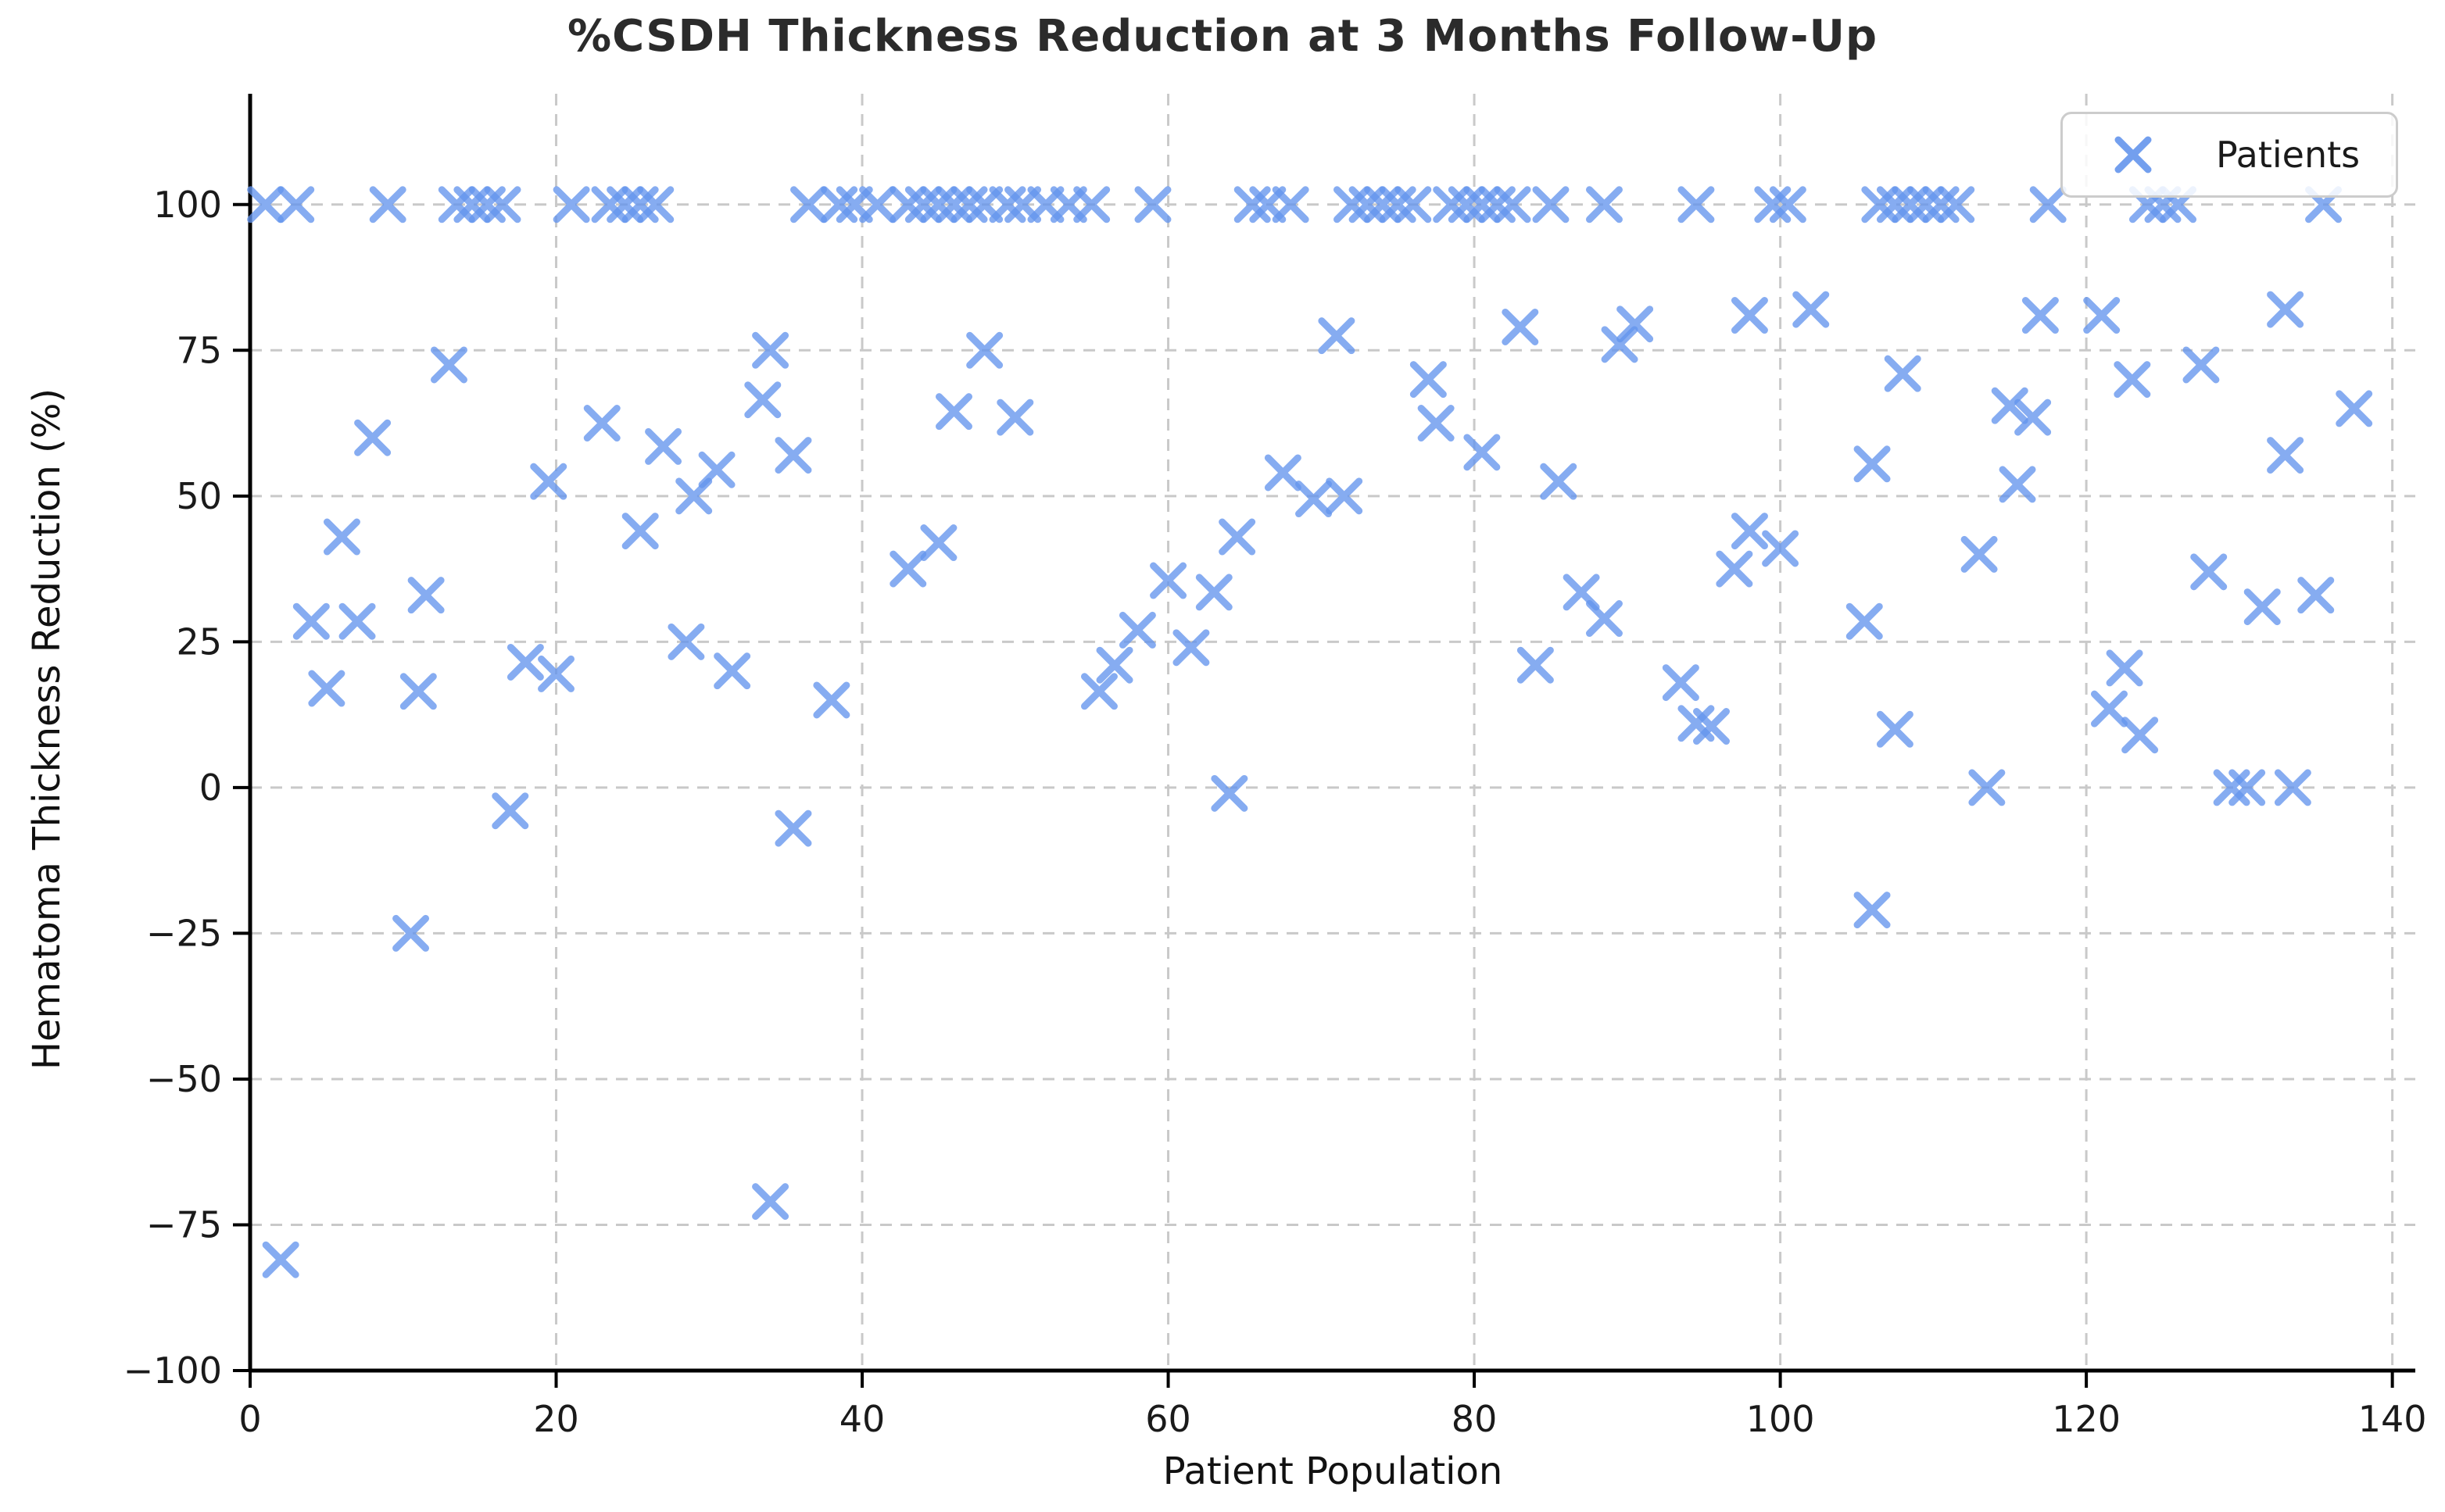 The width and height of the screenshot is (2445, 1512). I want to click on y-tick-label: −100, so click(173, 1370).